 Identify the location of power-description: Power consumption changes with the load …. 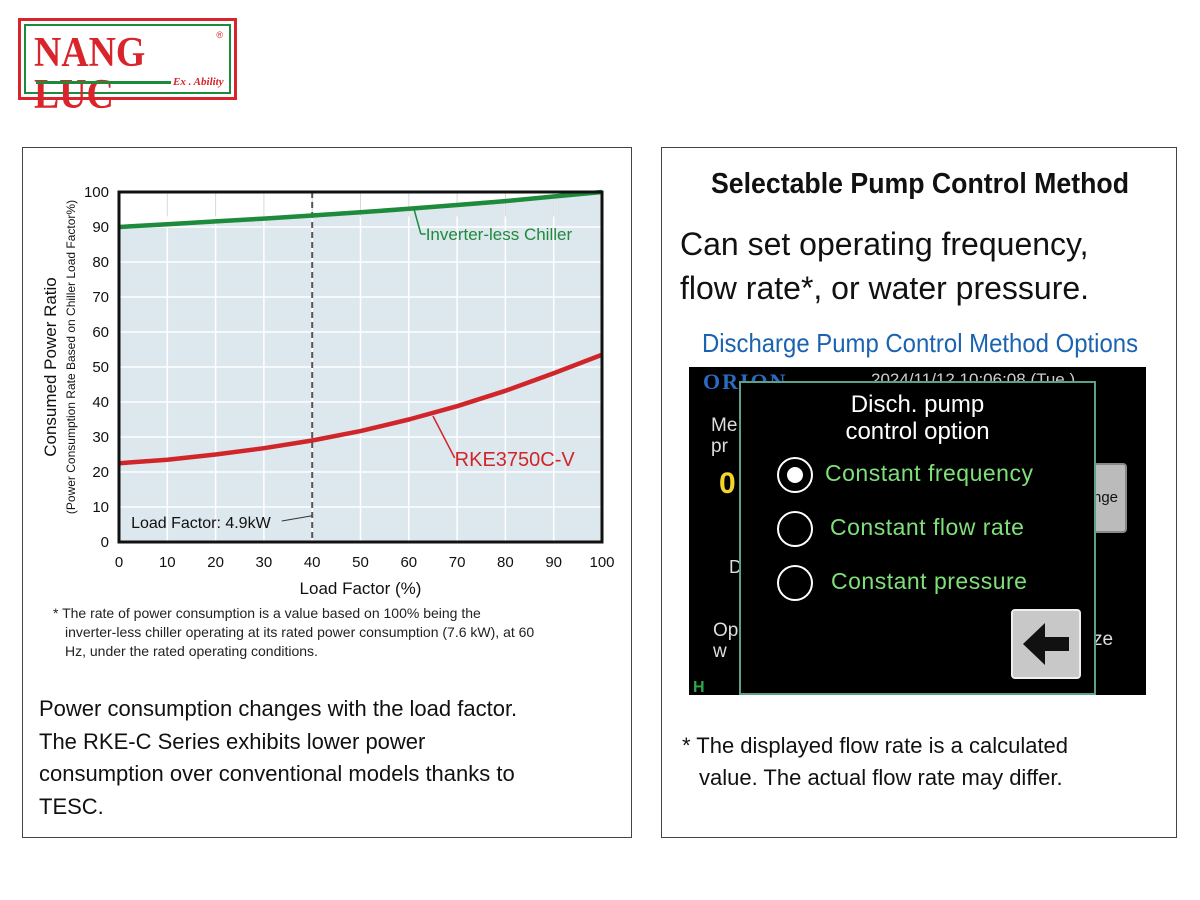
(329, 758).